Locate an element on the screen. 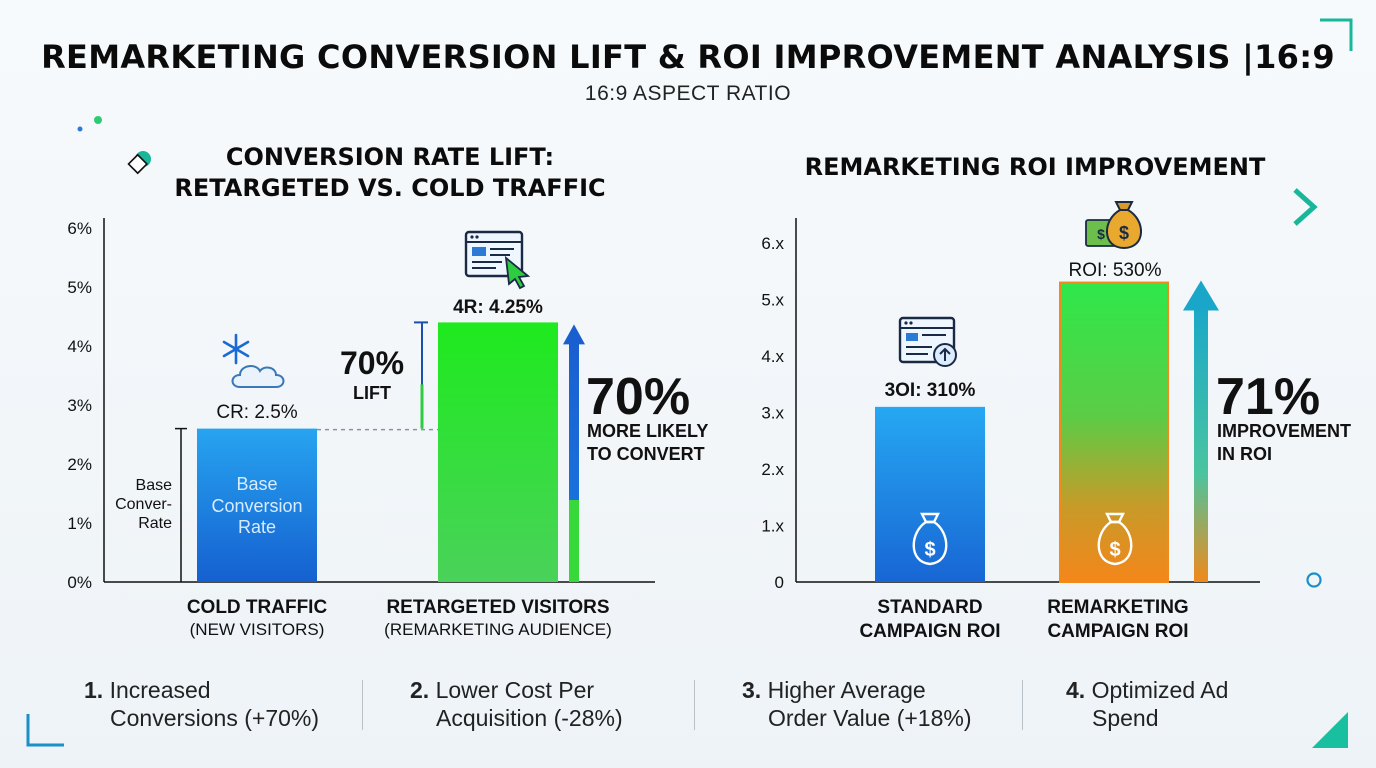  footer-item-2: 2. Lower Cost Per Acquisition (-28%) is located at coordinates (516, 704).